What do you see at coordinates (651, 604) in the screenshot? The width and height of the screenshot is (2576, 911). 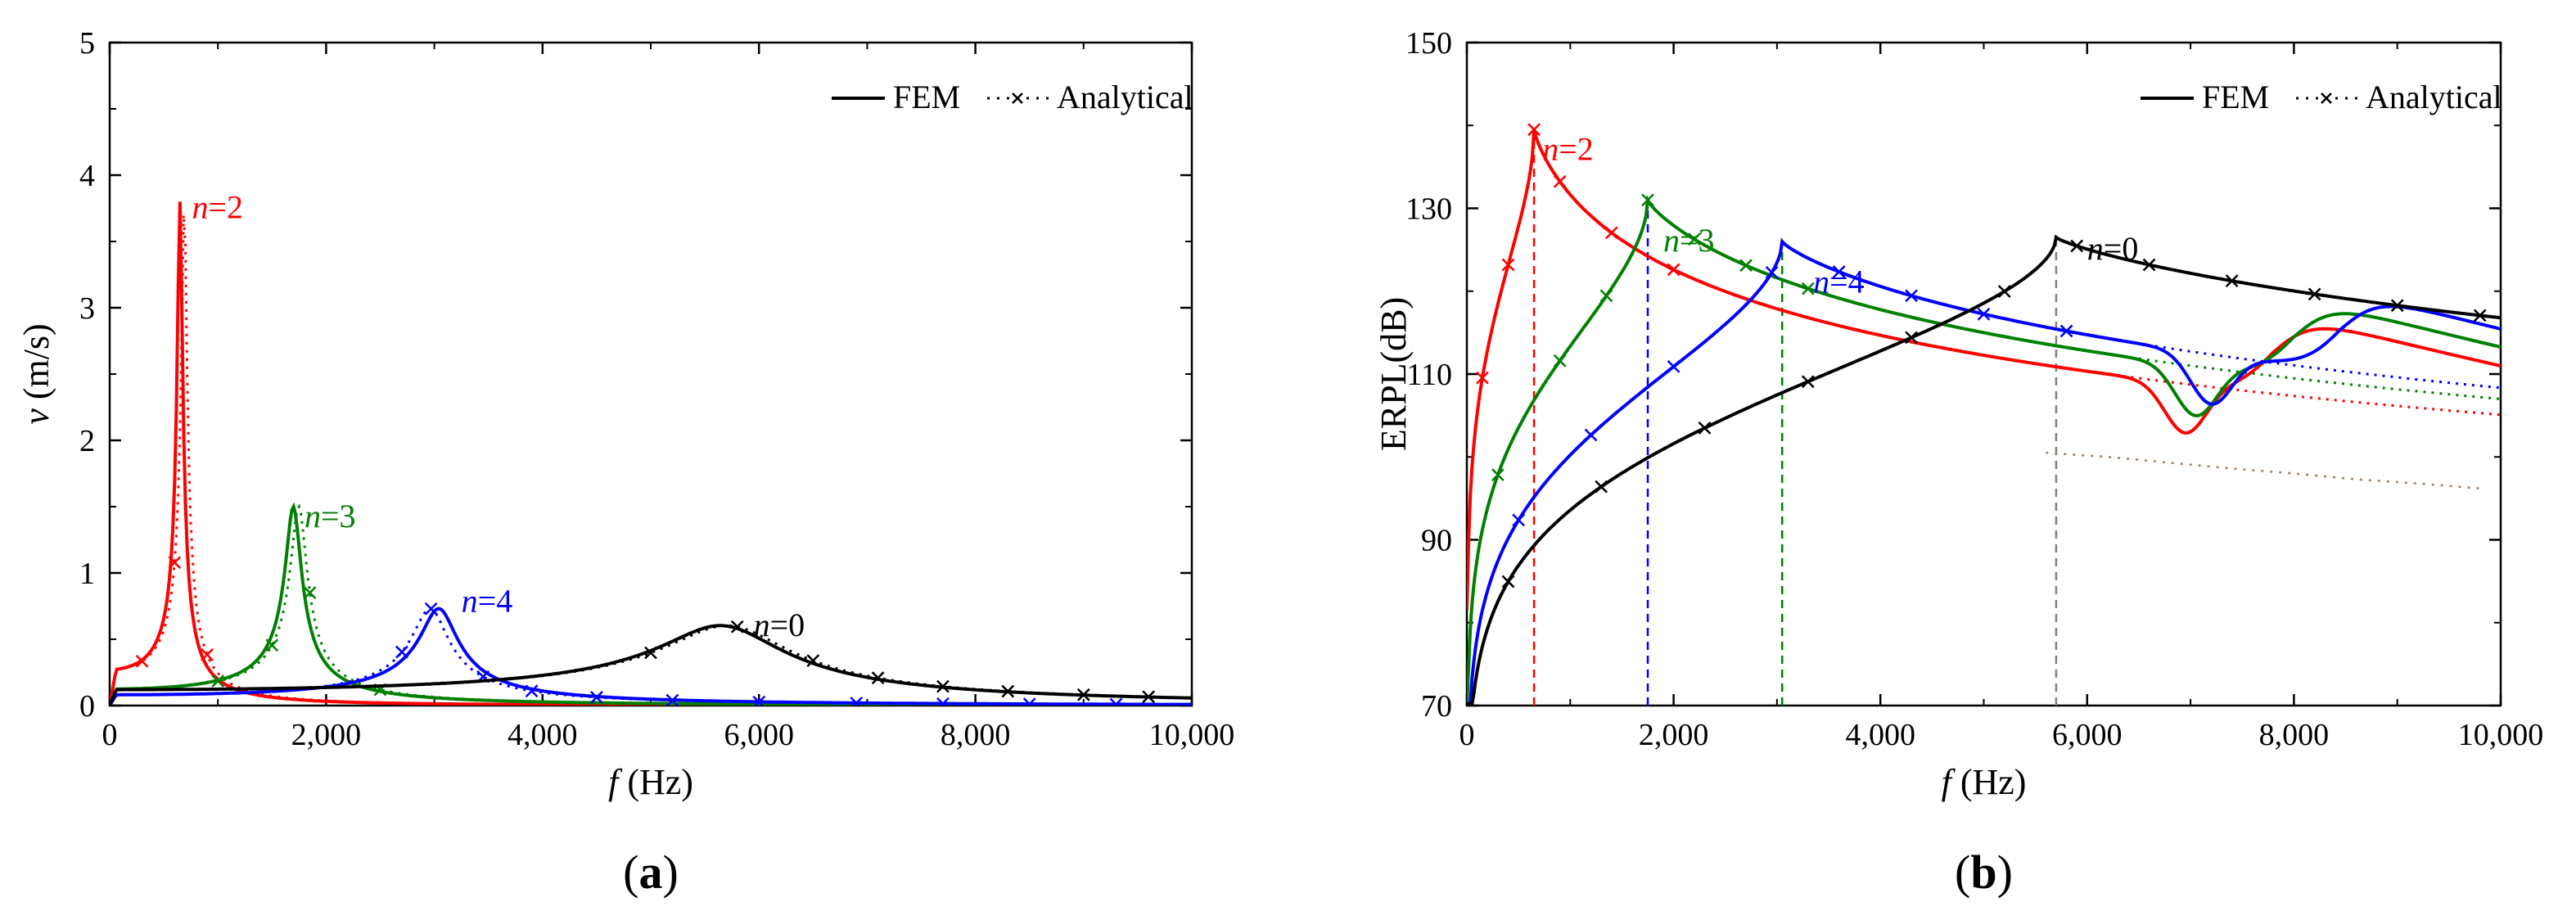 I see `analytical-line-n=3` at bounding box center [651, 604].